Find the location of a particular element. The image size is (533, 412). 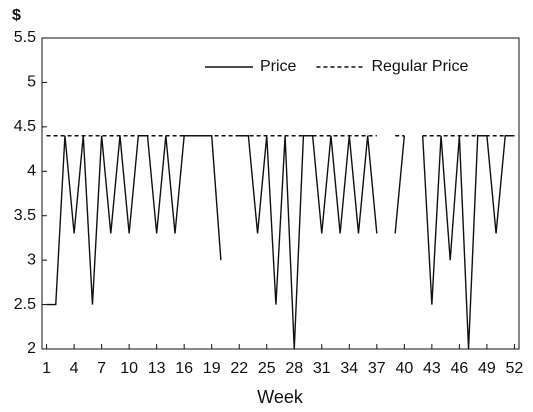

y-tick-label: 4 is located at coordinates (31, 171).